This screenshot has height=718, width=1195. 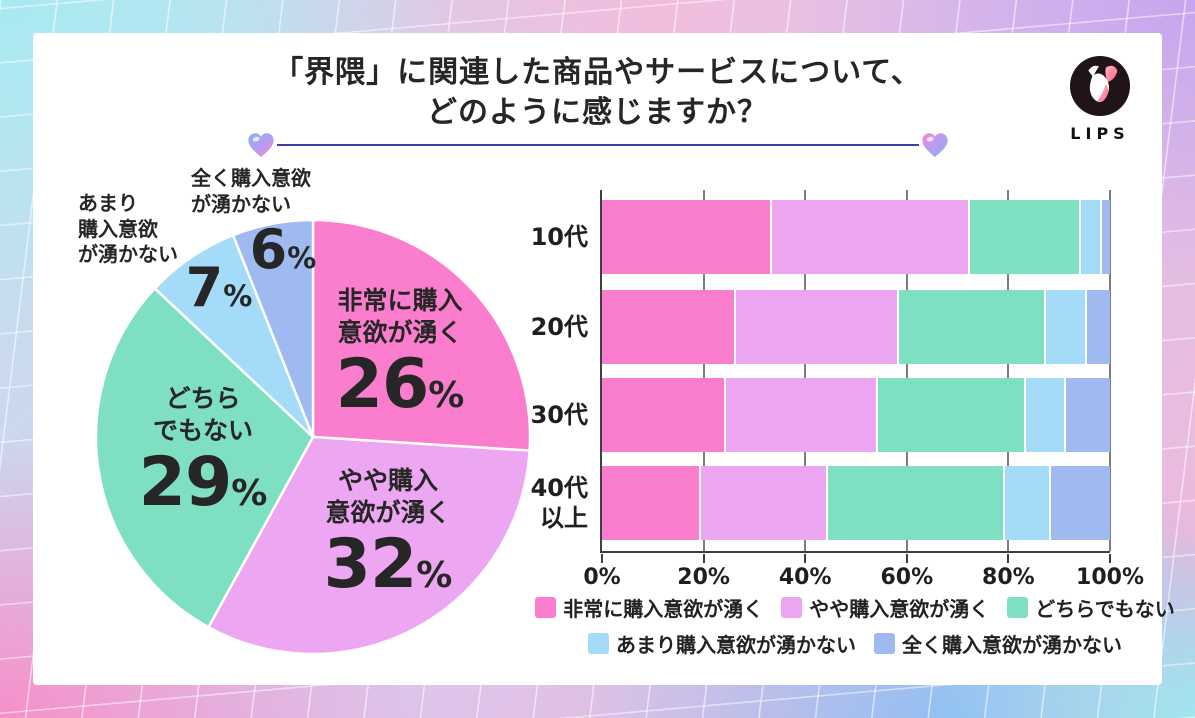 What do you see at coordinates (1110, 577) in the screenshot?
I see `tick-label-100%: 100%` at bounding box center [1110, 577].